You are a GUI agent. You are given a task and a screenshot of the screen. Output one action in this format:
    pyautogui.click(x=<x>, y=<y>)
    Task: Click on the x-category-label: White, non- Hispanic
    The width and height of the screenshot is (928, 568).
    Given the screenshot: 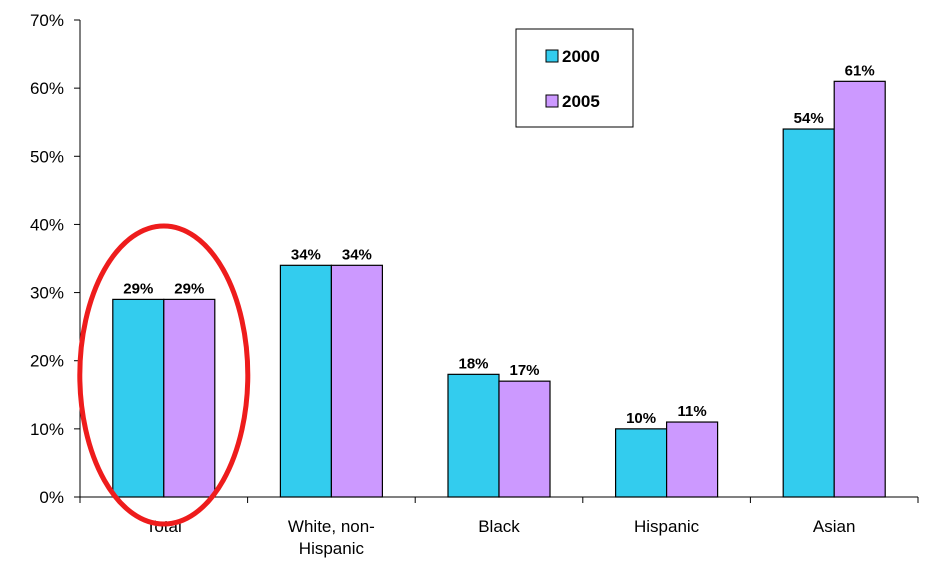 What is the action you would take?
    pyautogui.click(x=331, y=537)
    